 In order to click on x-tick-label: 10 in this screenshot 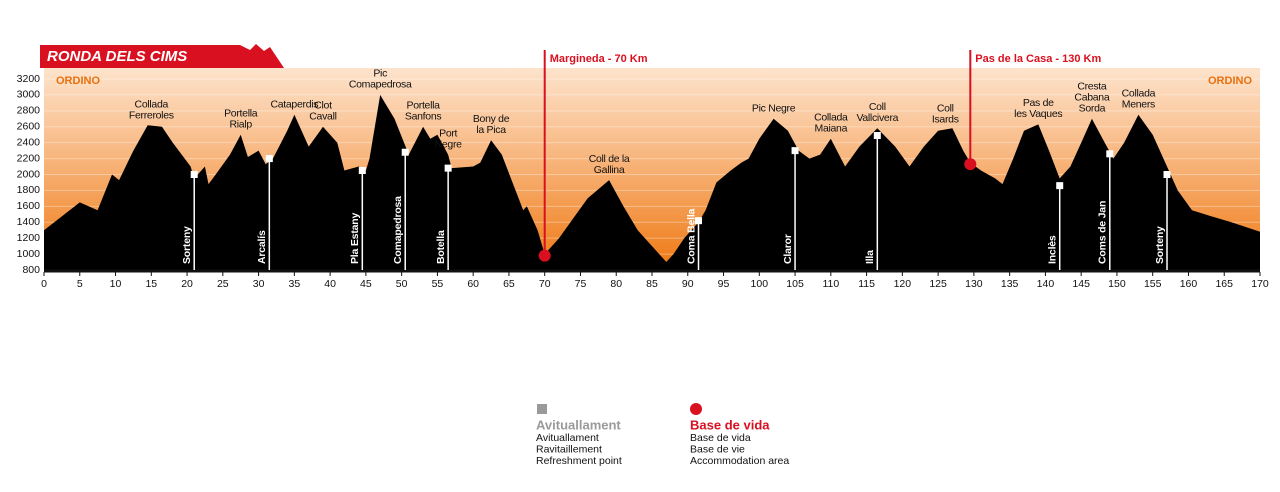, I will do `click(116, 284)`.